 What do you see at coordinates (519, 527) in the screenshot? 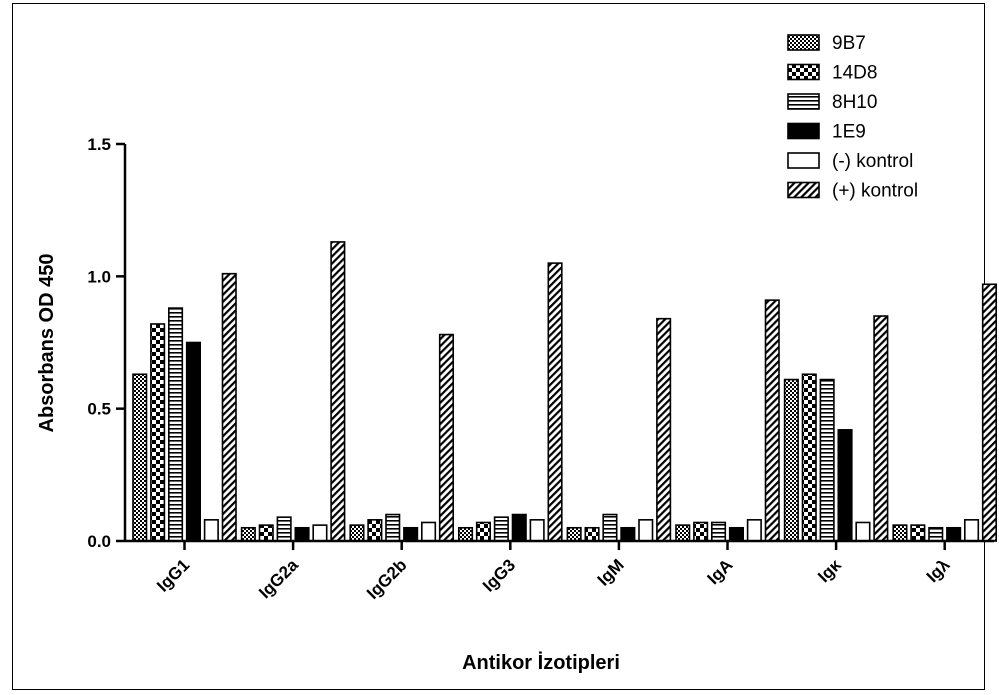
I see `bar-IgG3-1E9` at bounding box center [519, 527].